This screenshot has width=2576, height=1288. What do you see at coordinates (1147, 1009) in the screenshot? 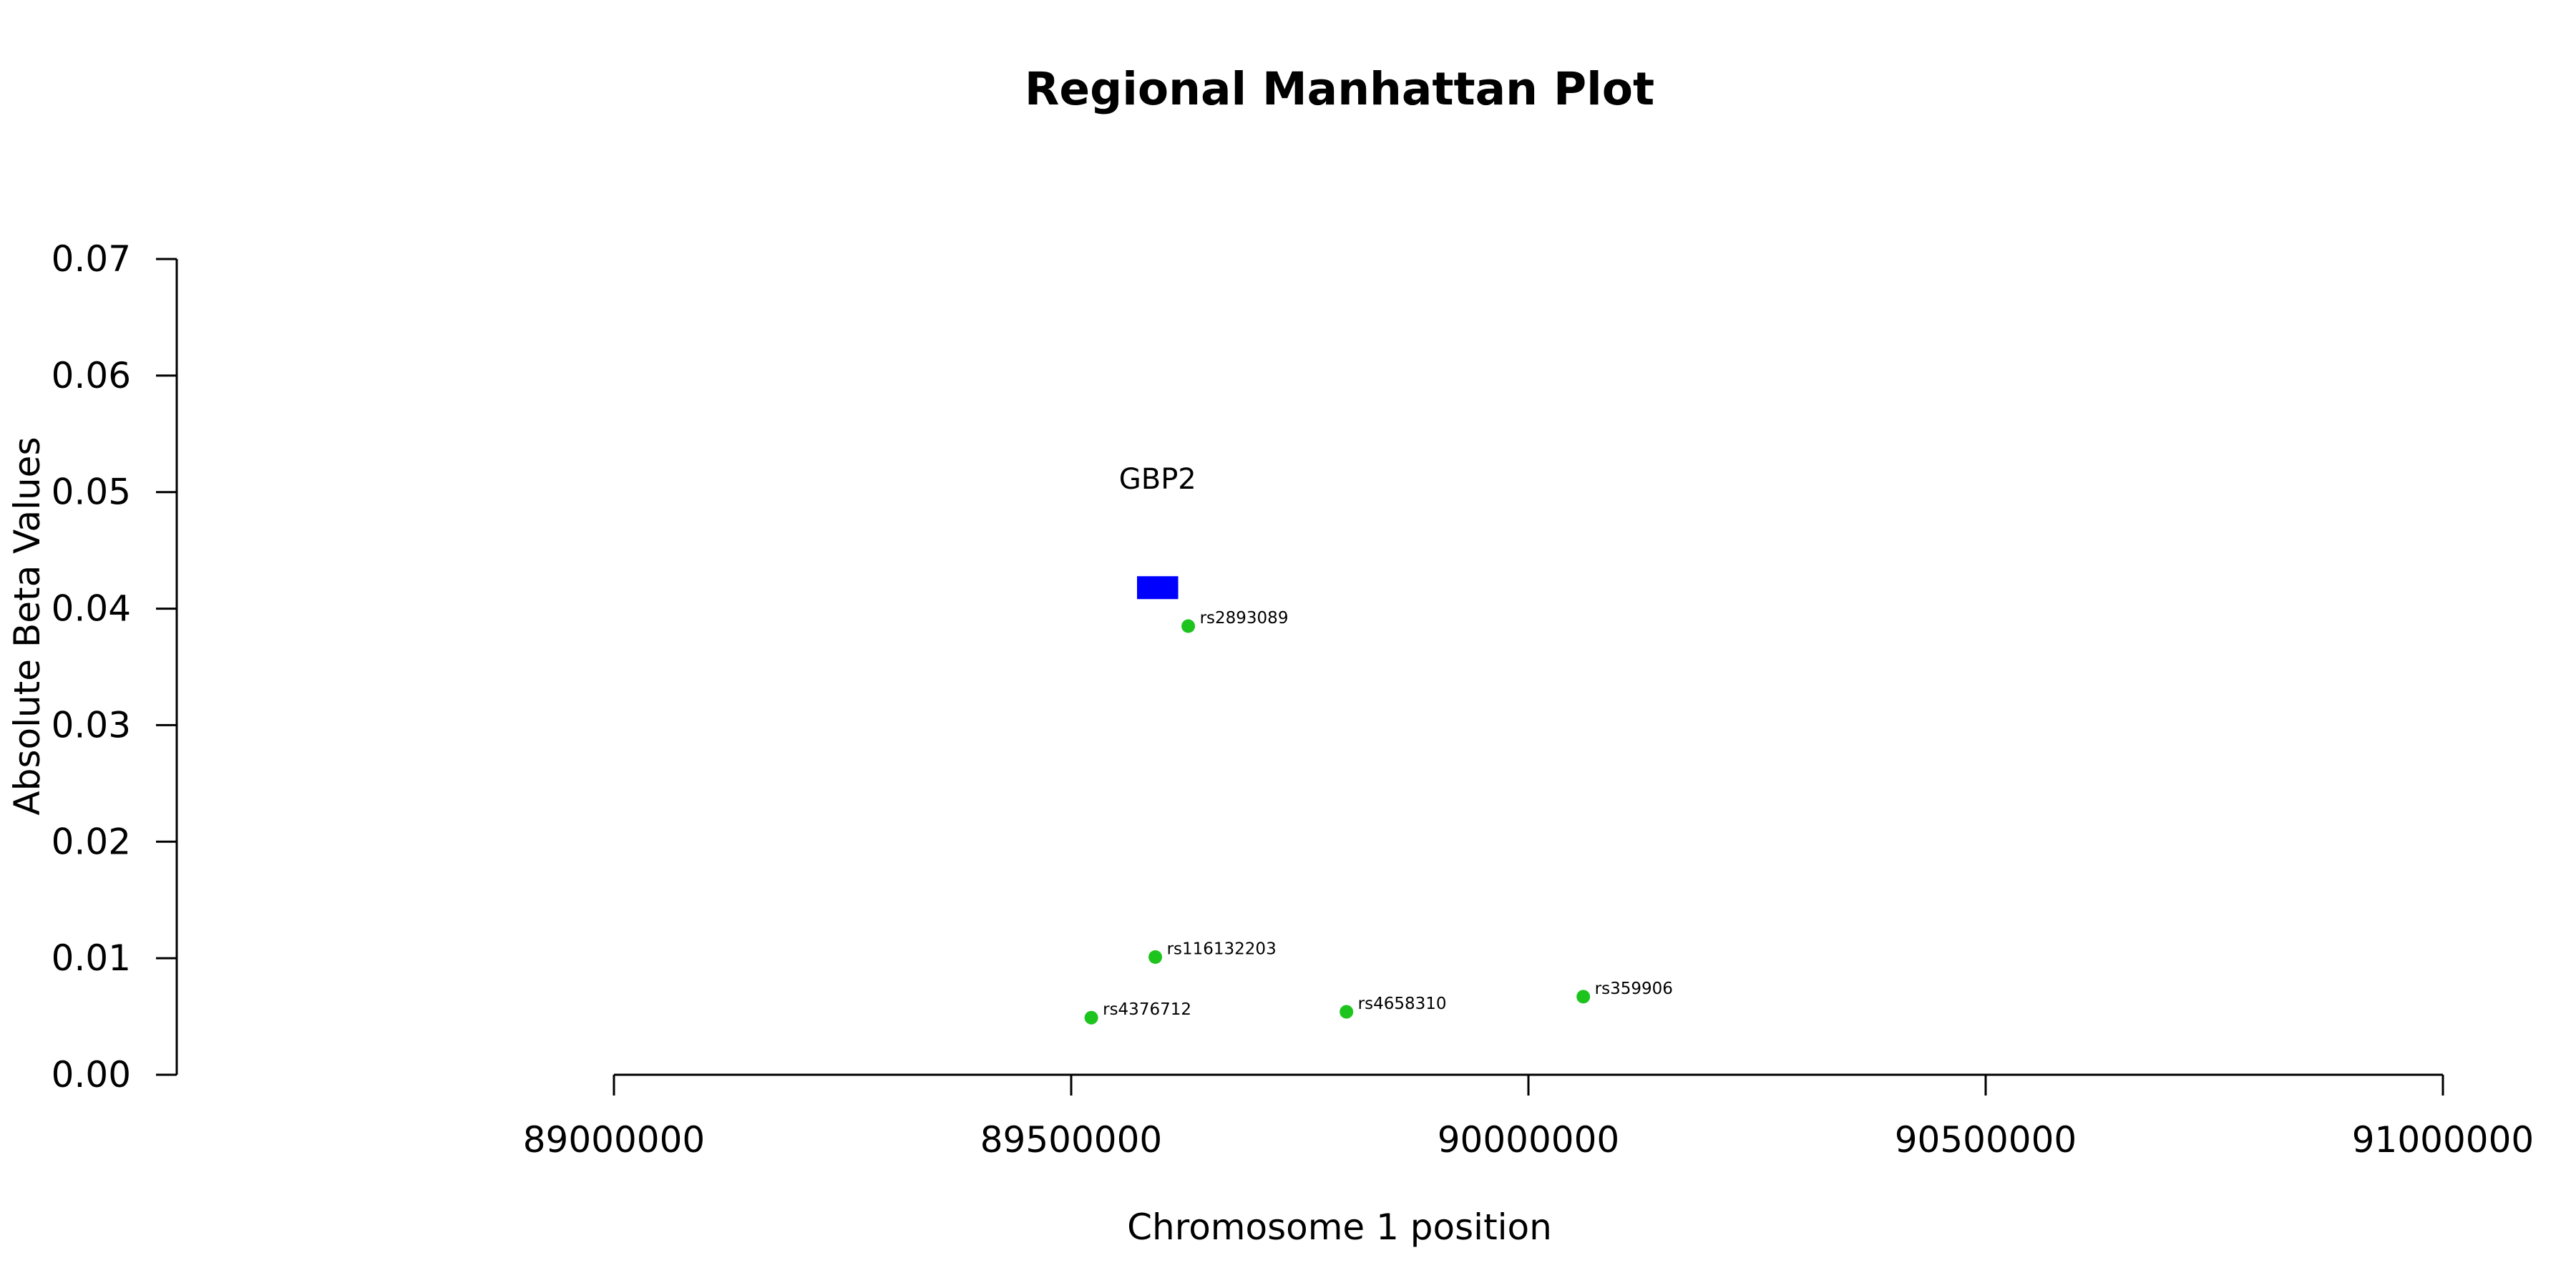
I see `snp-label: rs4376712` at bounding box center [1147, 1009].